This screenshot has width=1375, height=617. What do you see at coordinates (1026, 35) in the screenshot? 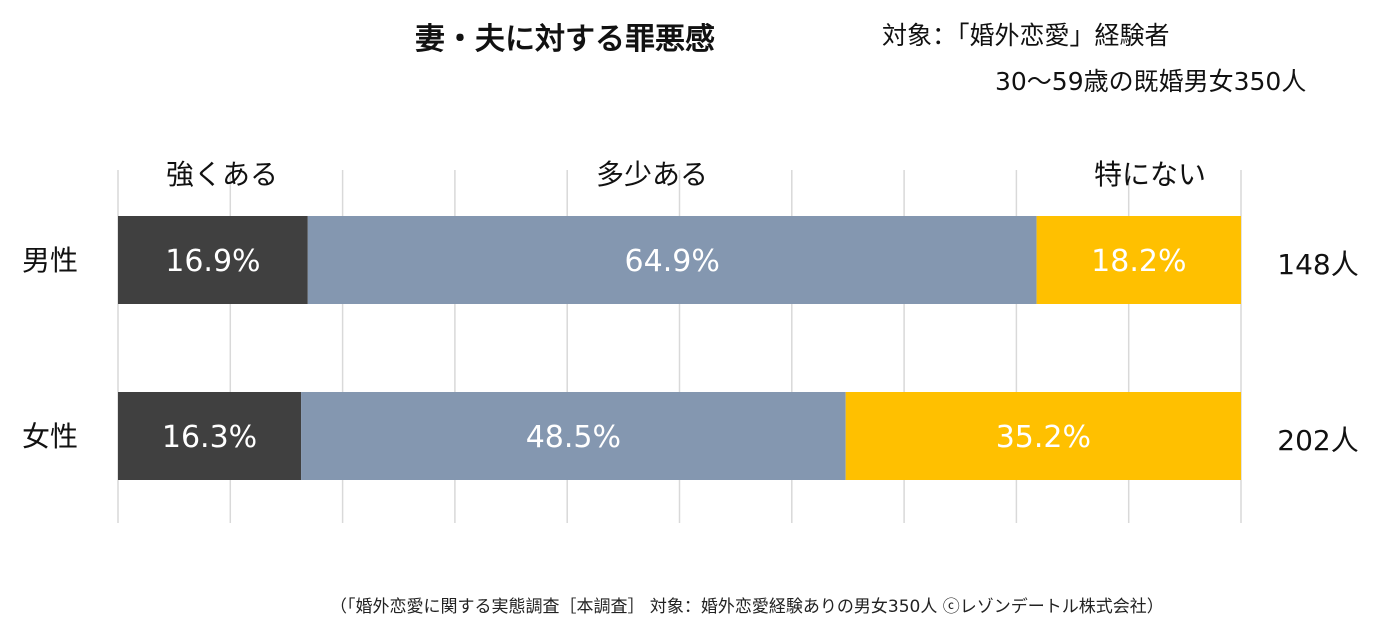
I see `subject-line-1: 対象：「婚外恋愛」経験者` at bounding box center [1026, 35].